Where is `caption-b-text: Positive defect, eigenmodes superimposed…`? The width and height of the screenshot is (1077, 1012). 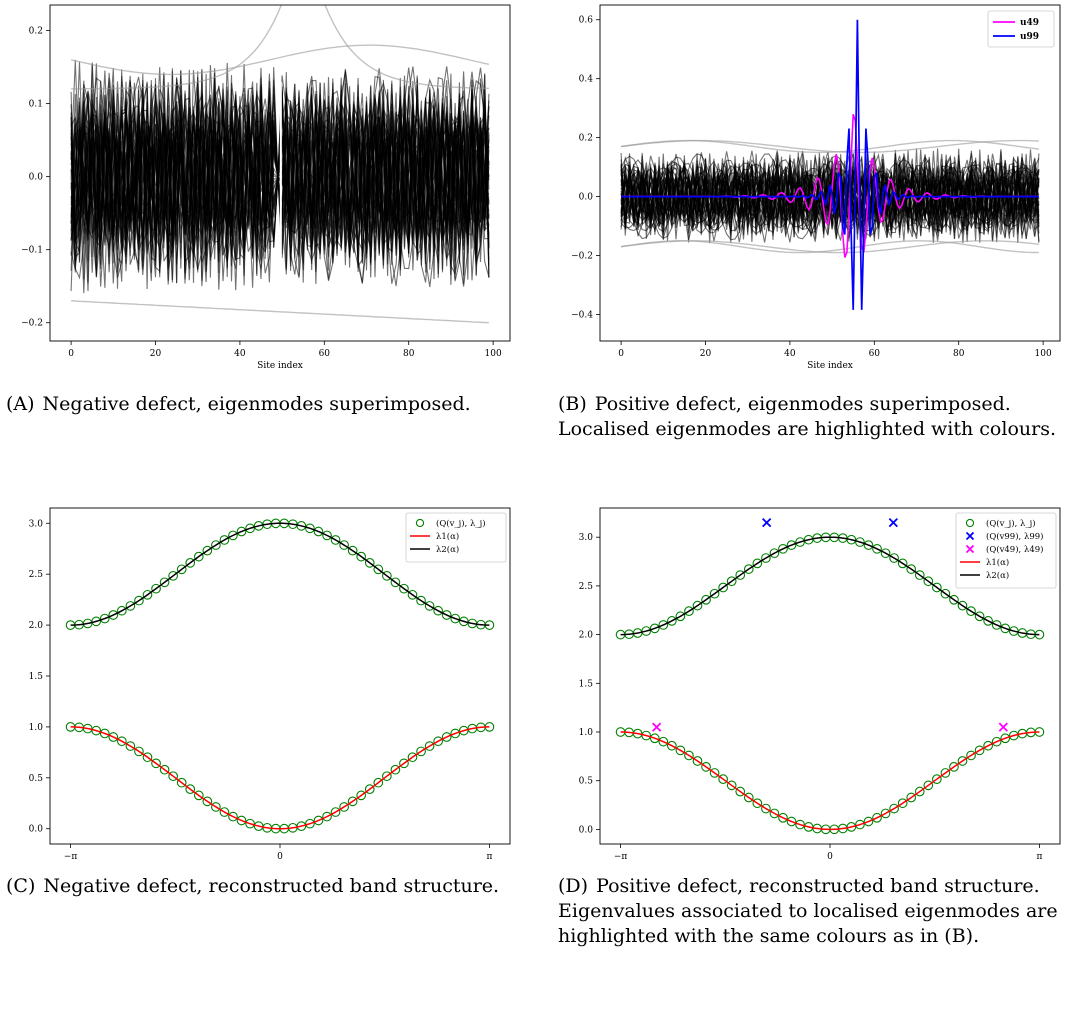
caption-b-text: Positive defect, eigenmodes superimposed… is located at coordinates (807, 416).